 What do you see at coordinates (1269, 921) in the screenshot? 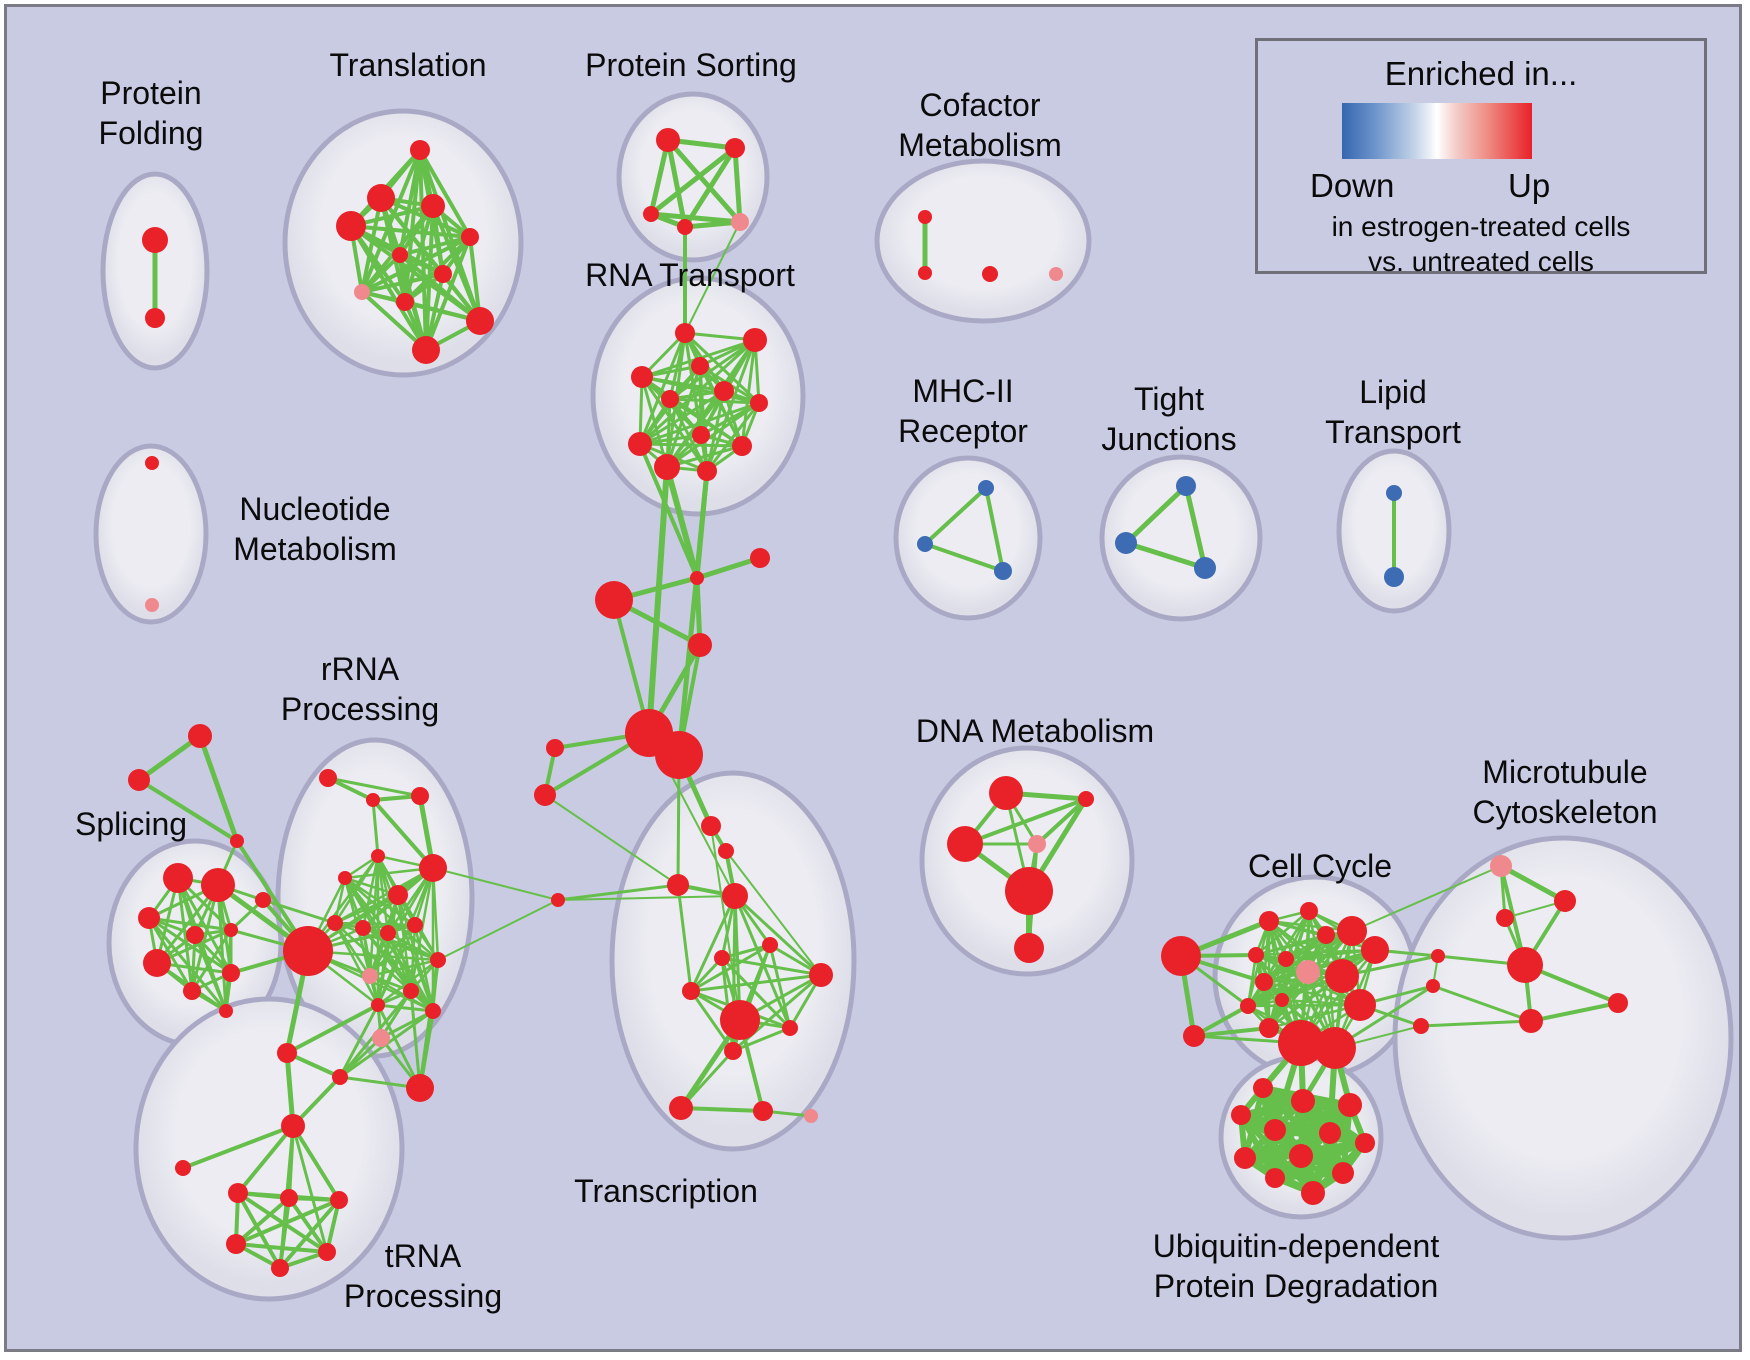
I see `node-cc1` at bounding box center [1269, 921].